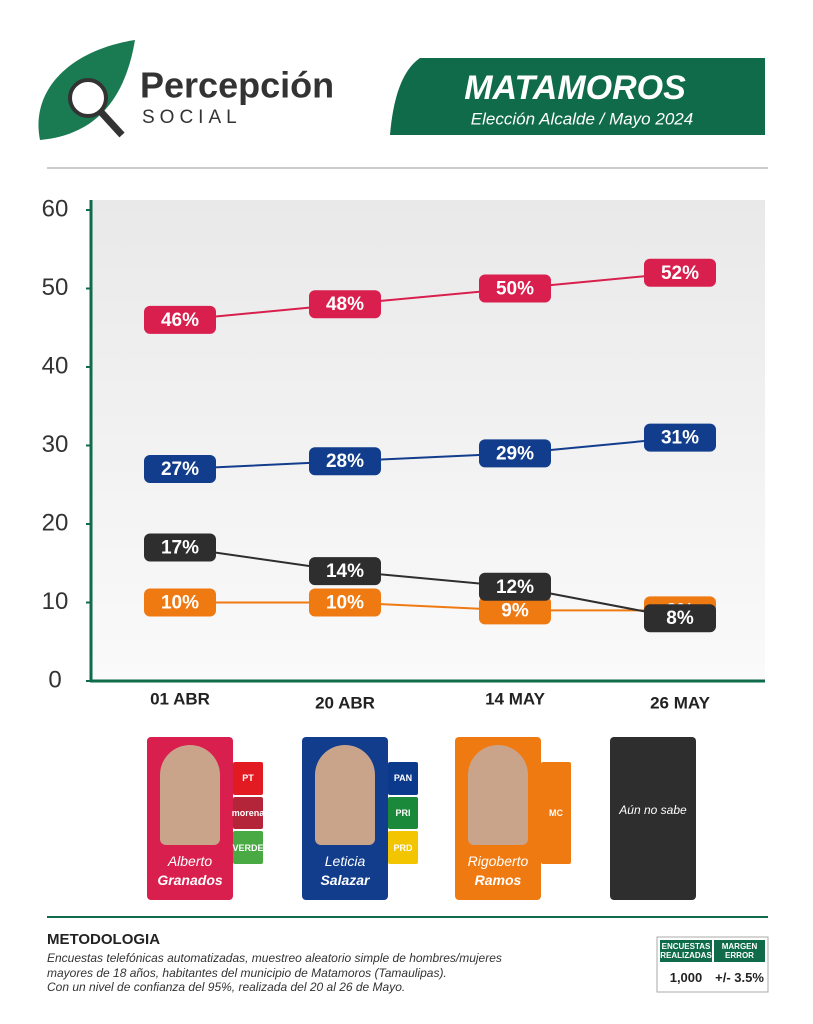  I want to click on x-tick-label: 14 MAY, so click(515, 698).